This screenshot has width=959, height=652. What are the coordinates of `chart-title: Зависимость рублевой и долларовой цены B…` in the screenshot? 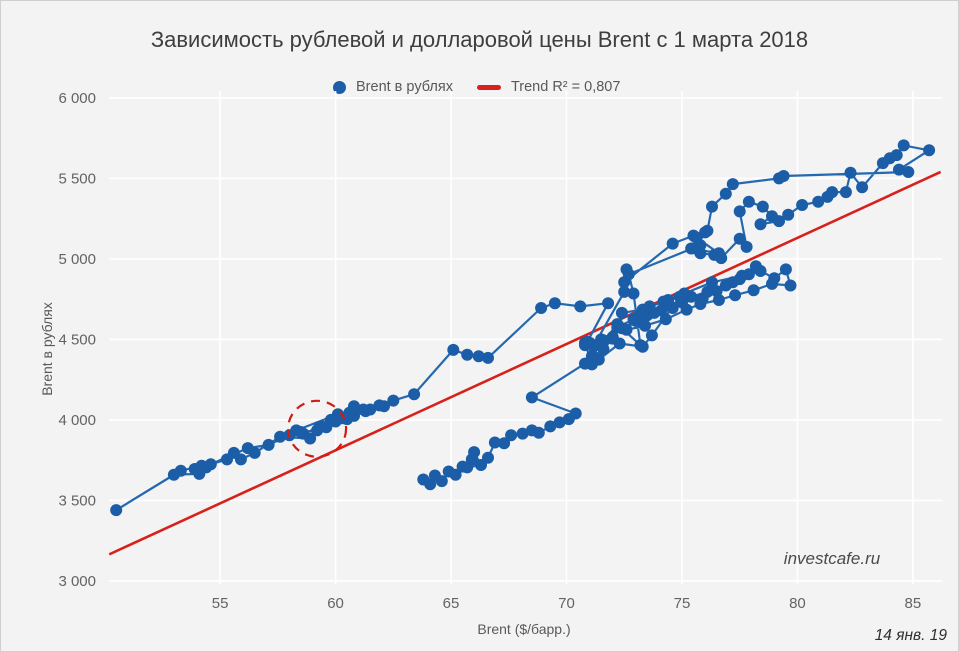 It's located at (479, 39).